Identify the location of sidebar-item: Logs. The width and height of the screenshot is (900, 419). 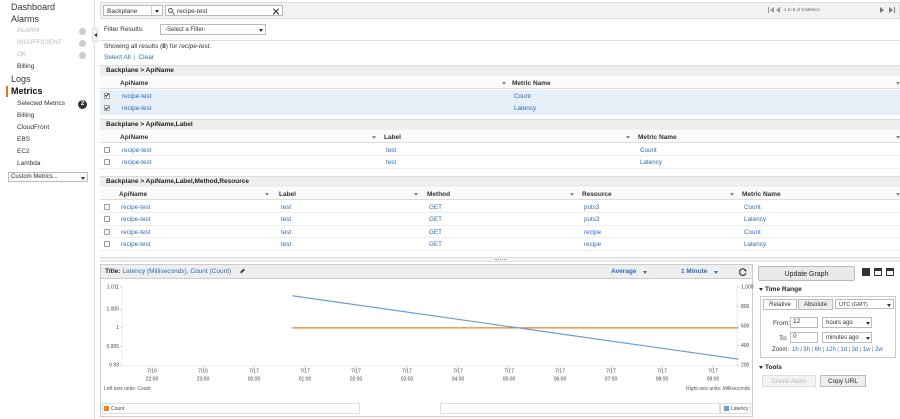
(21, 79).